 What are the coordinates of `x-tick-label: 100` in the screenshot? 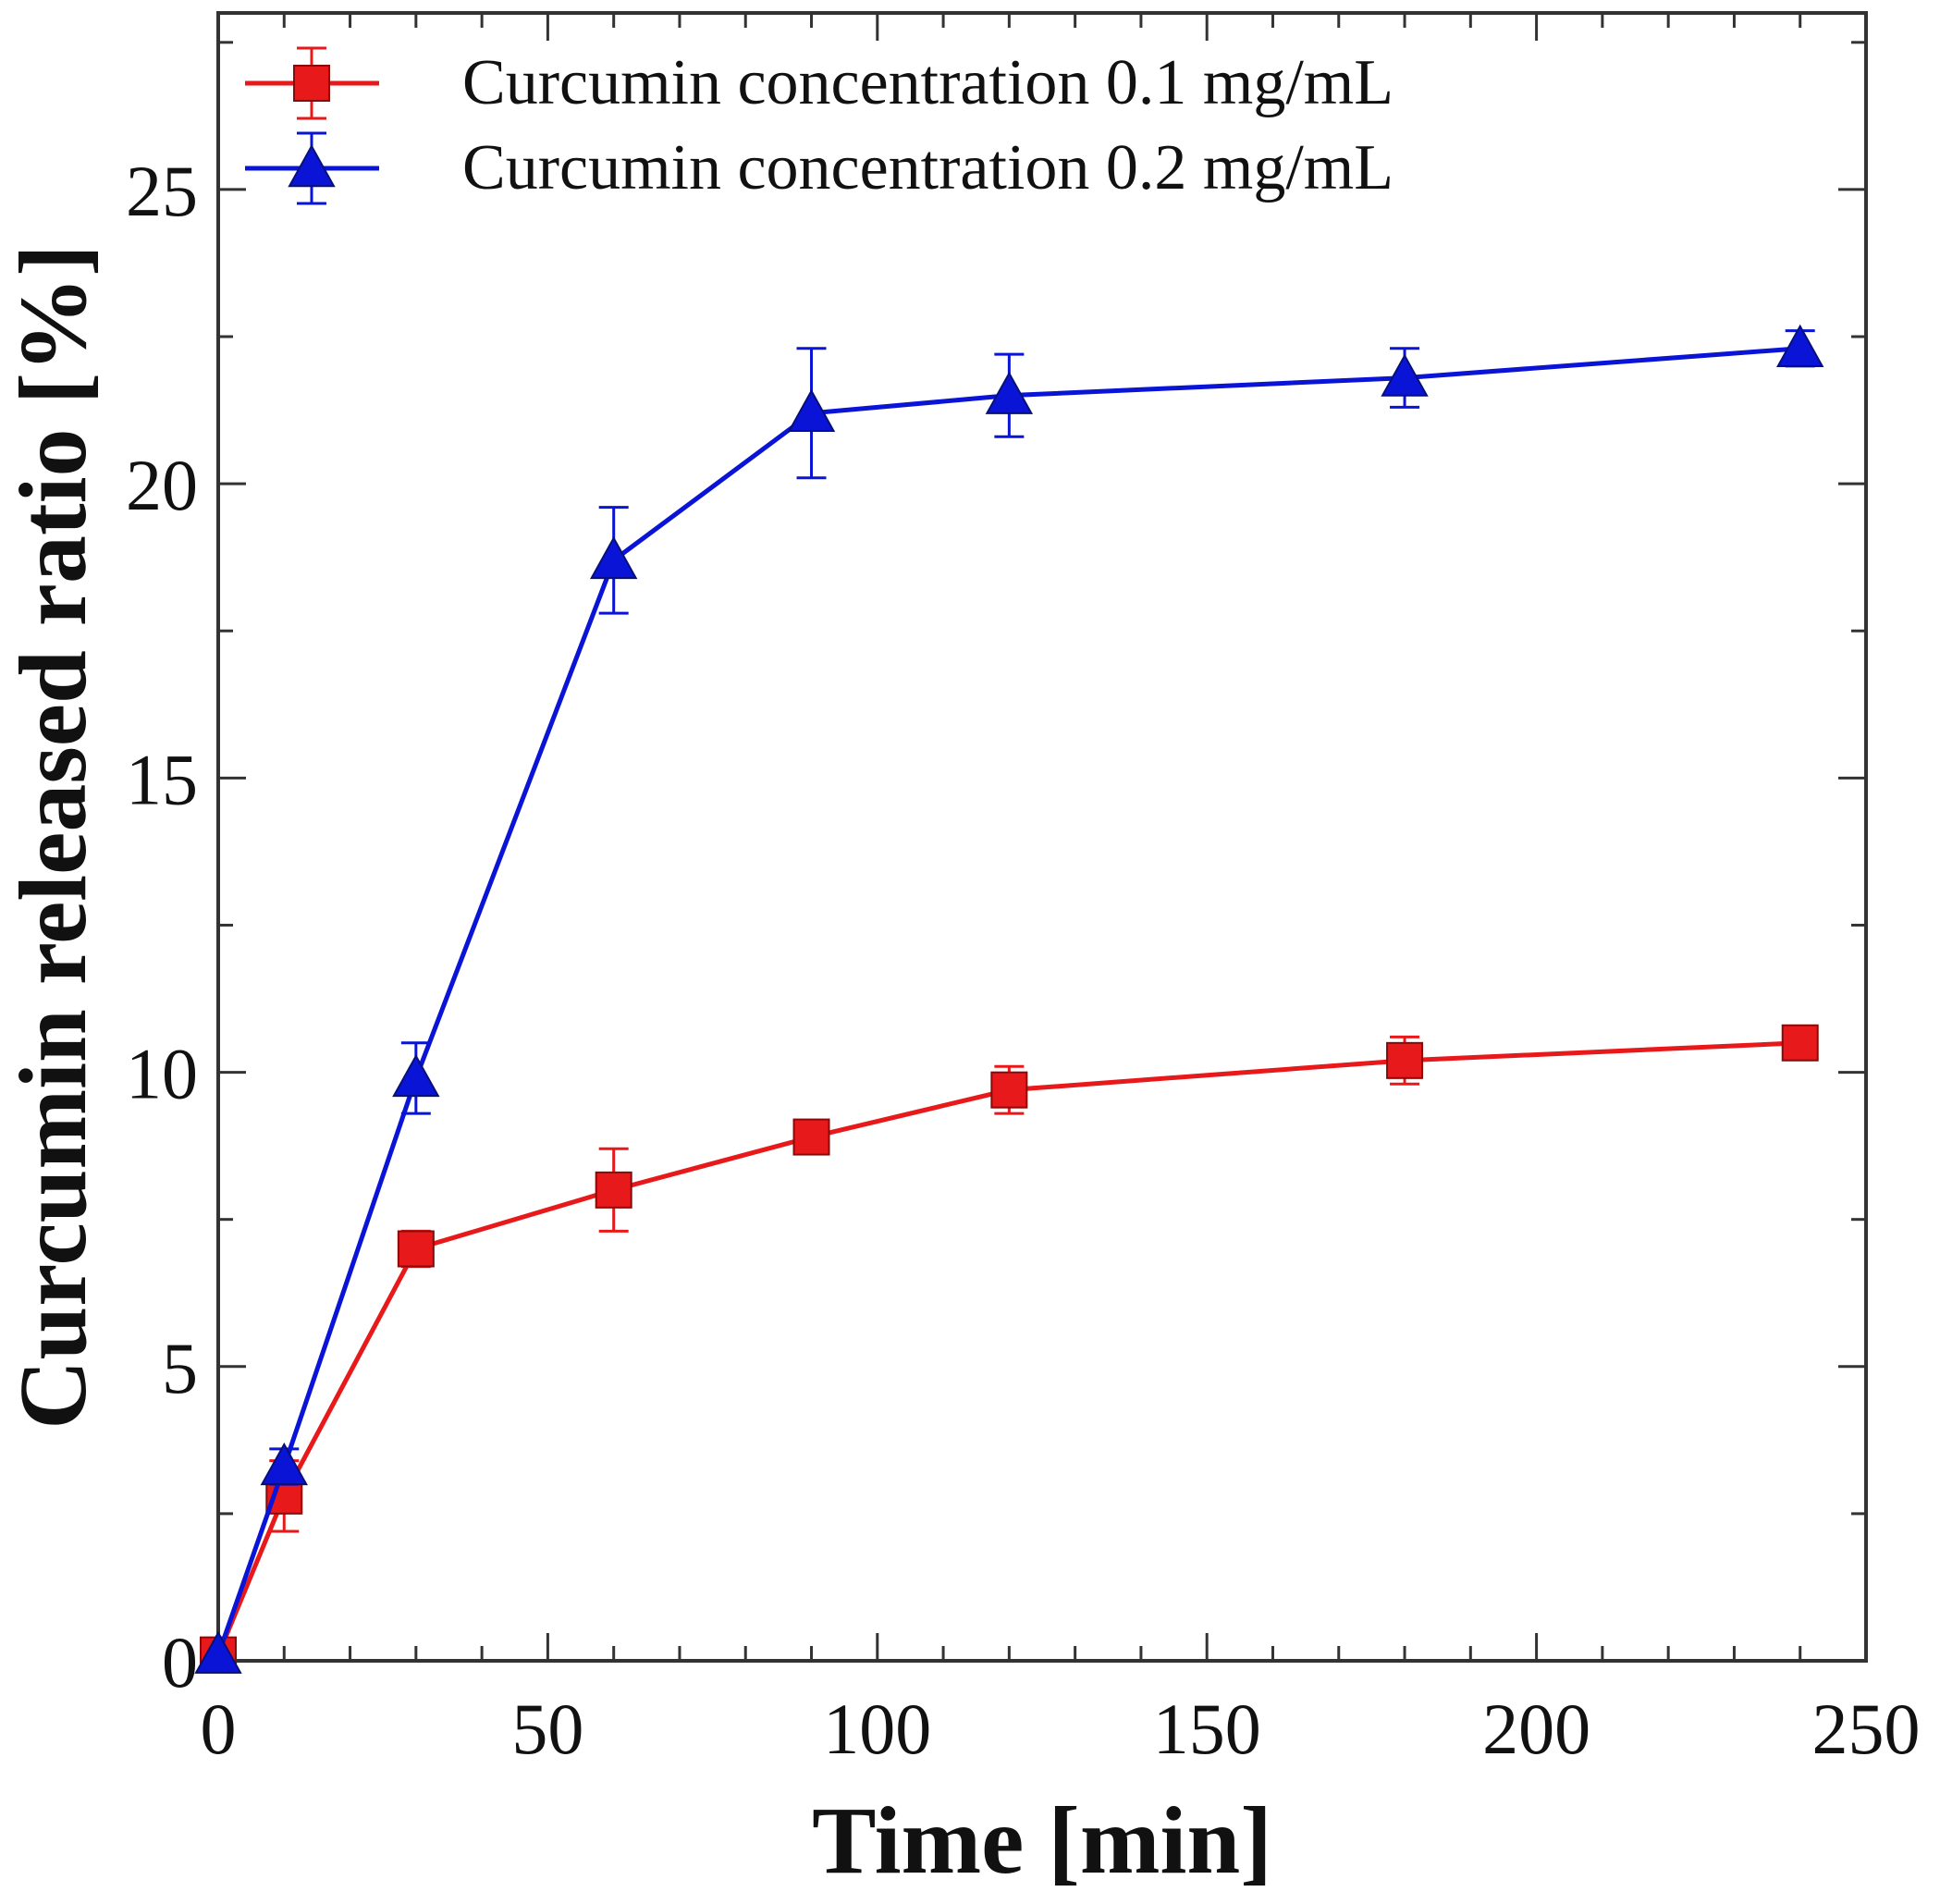 It's located at (877, 1729).